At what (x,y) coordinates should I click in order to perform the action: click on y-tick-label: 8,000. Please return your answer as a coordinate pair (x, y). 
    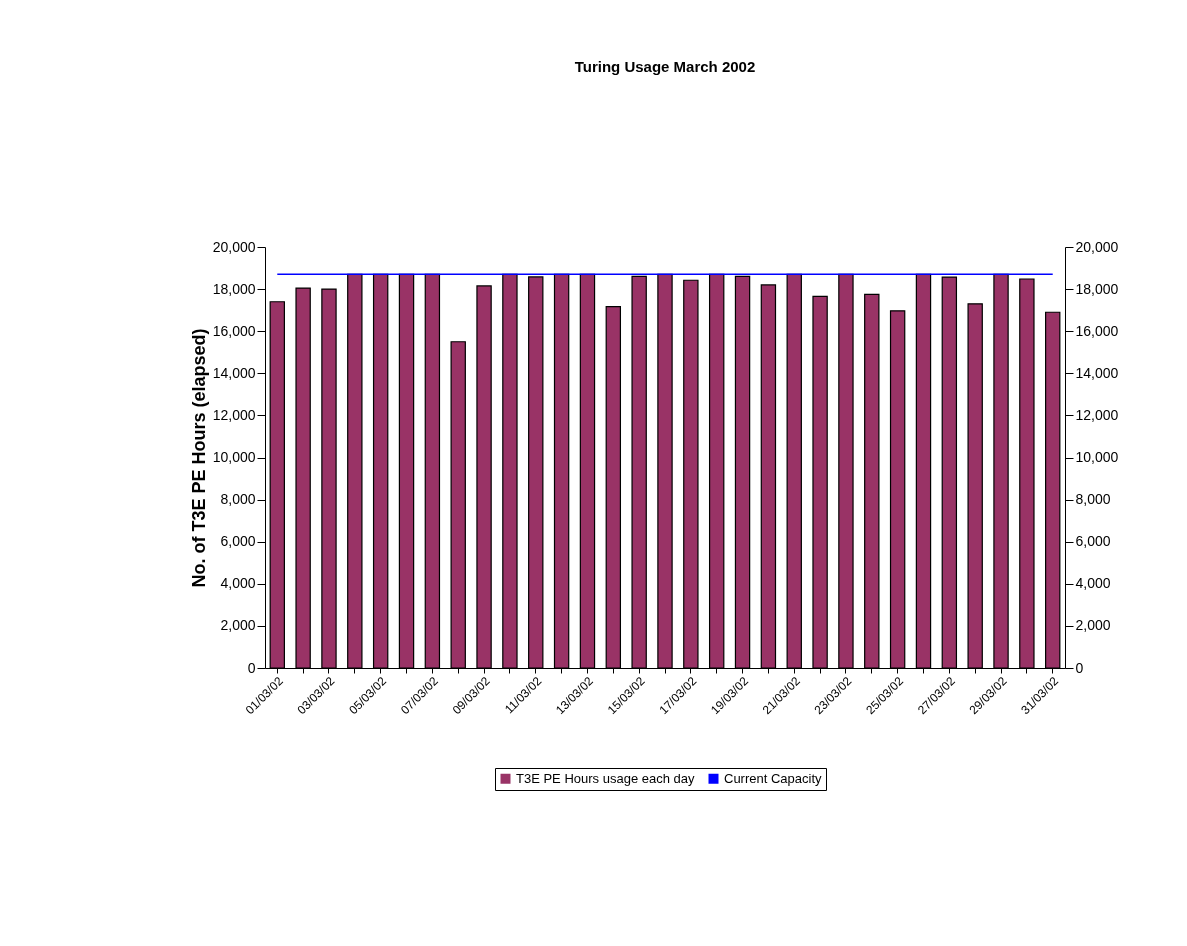
    Looking at the image, I should click on (238, 499).